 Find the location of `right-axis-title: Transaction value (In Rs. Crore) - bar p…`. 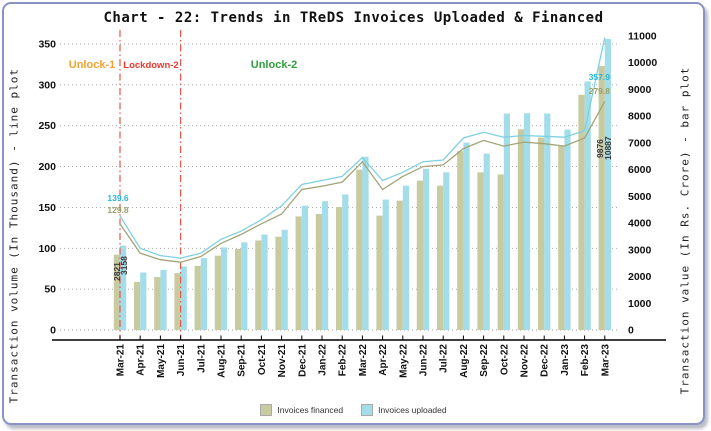

right-axis-title: Transaction value (In Rs. Crore) - bar p… is located at coordinates (685, 230).